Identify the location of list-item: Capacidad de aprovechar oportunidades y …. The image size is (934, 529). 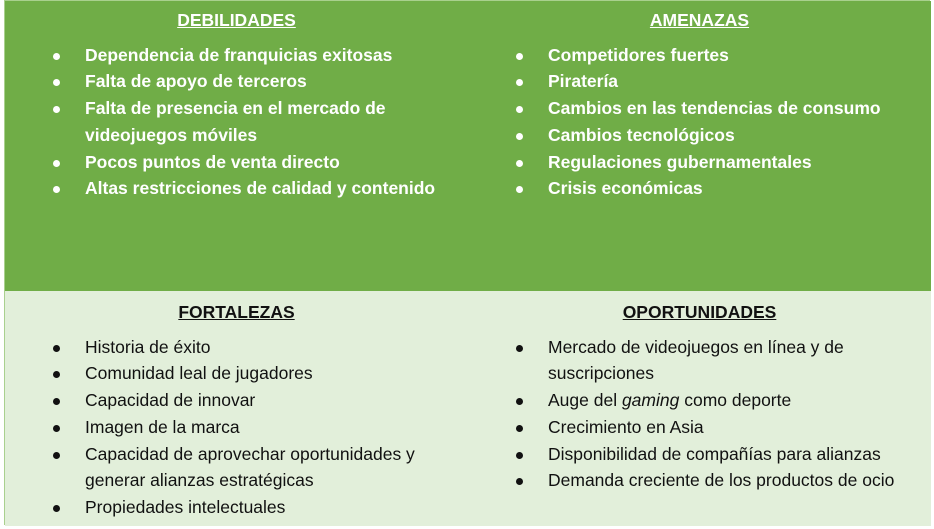
(244, 467).